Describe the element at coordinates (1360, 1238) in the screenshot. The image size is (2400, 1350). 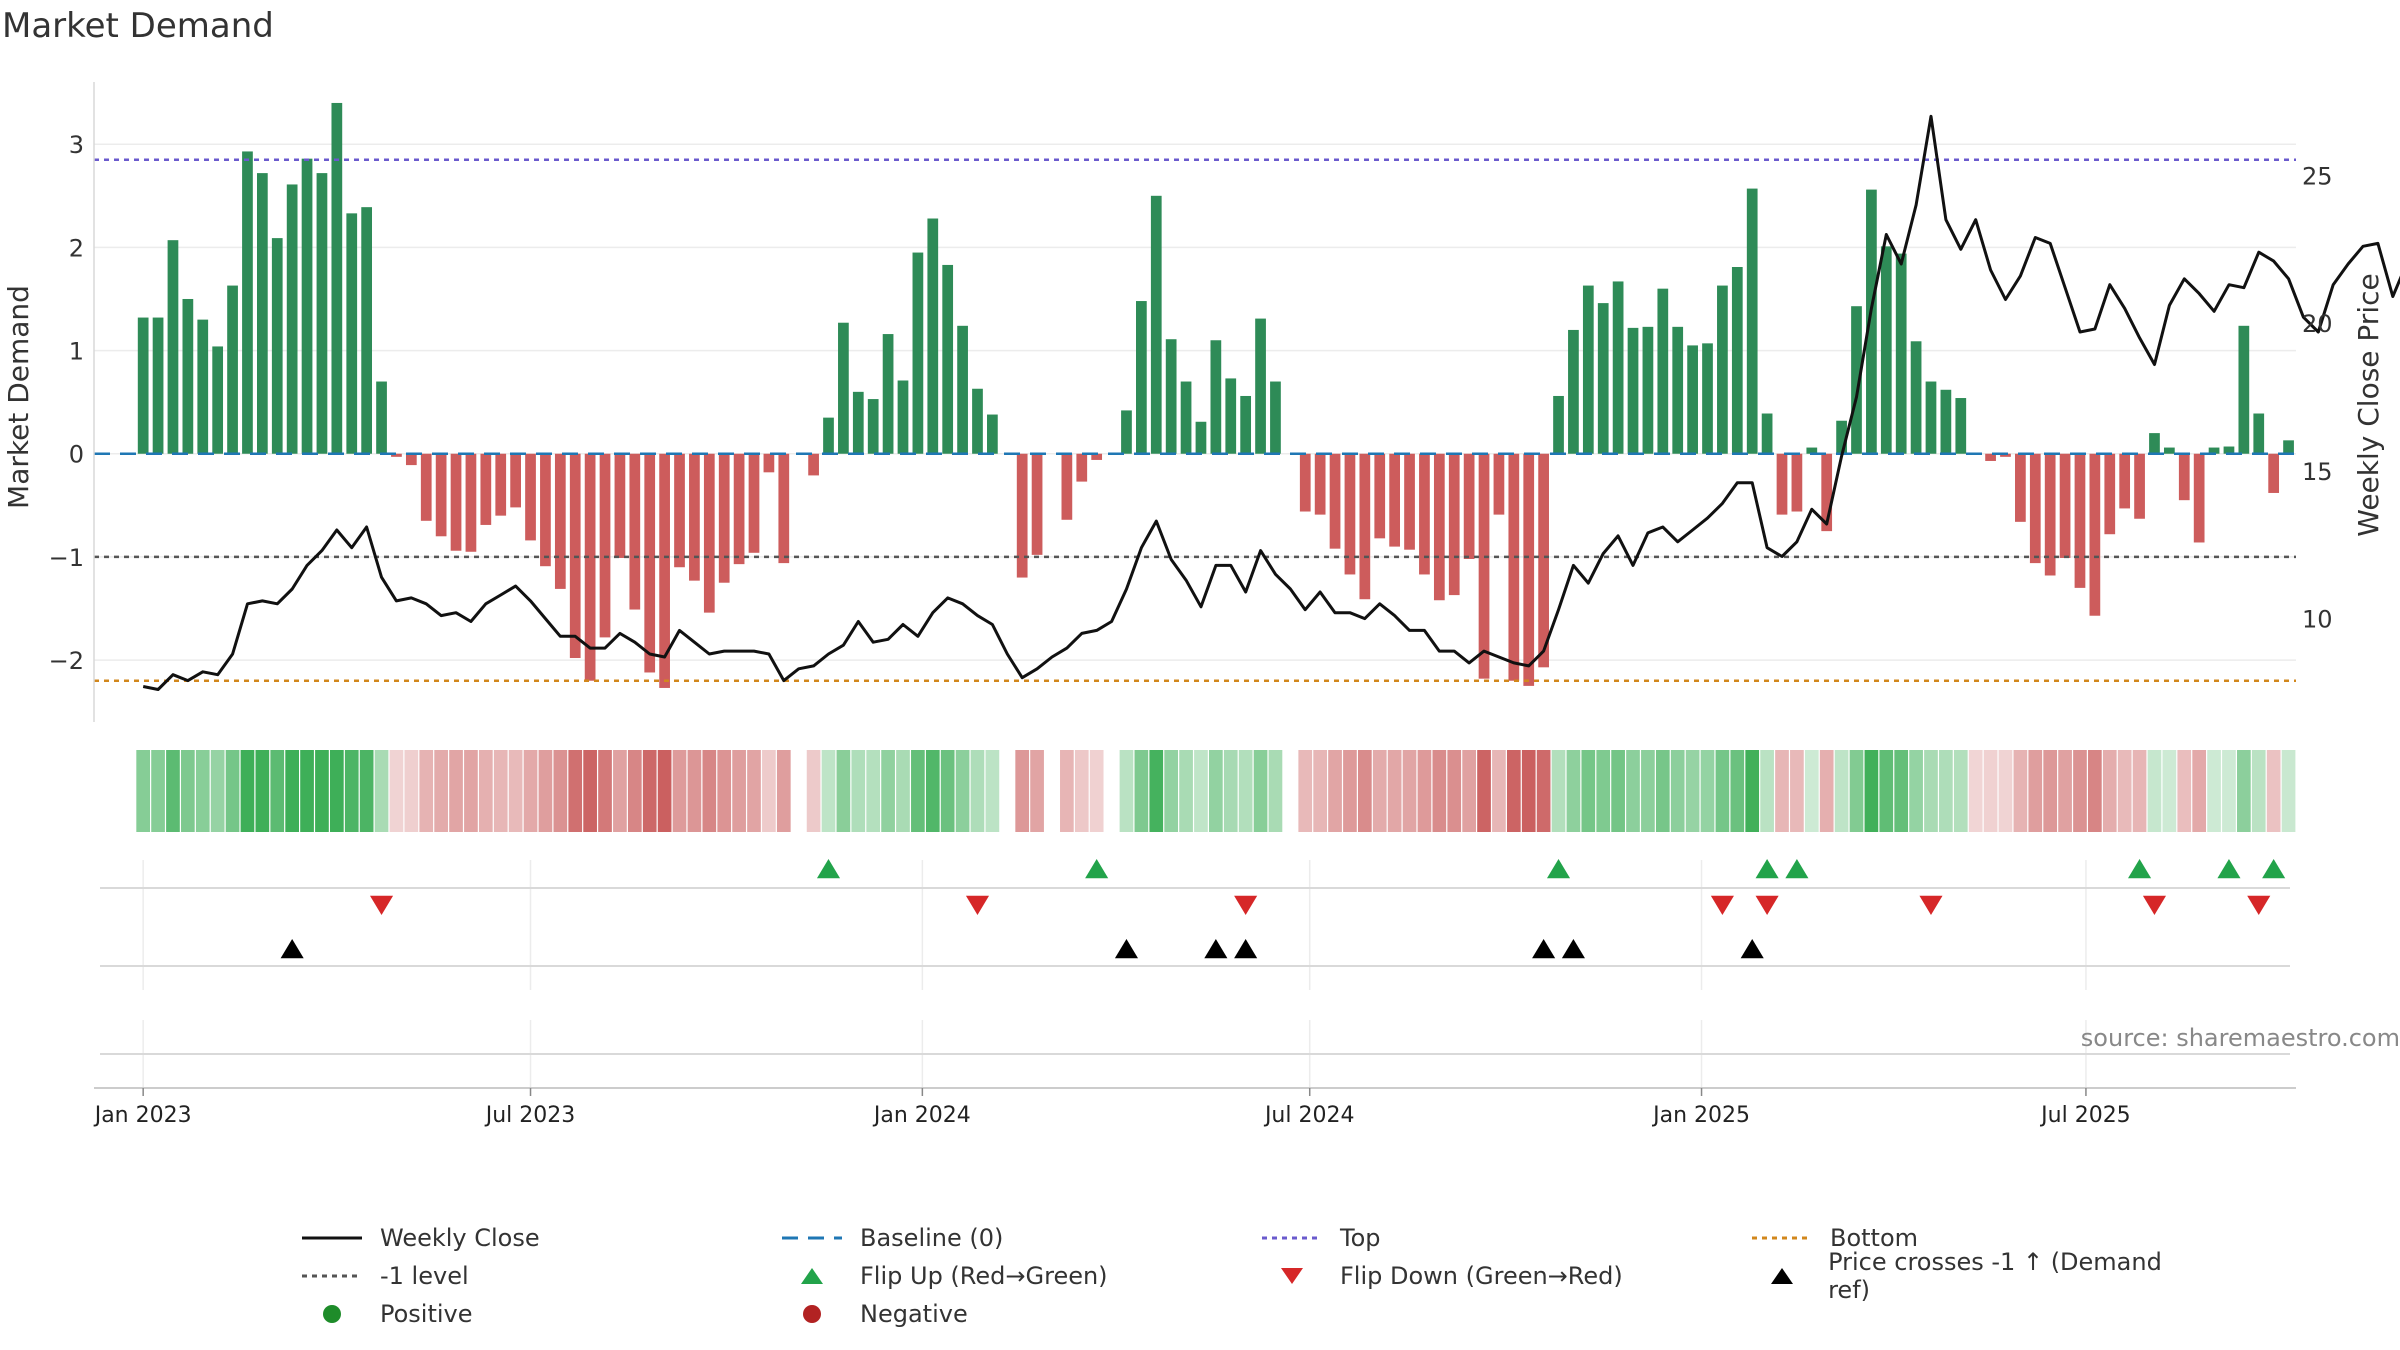
I see `legend-label: Top` at that location.